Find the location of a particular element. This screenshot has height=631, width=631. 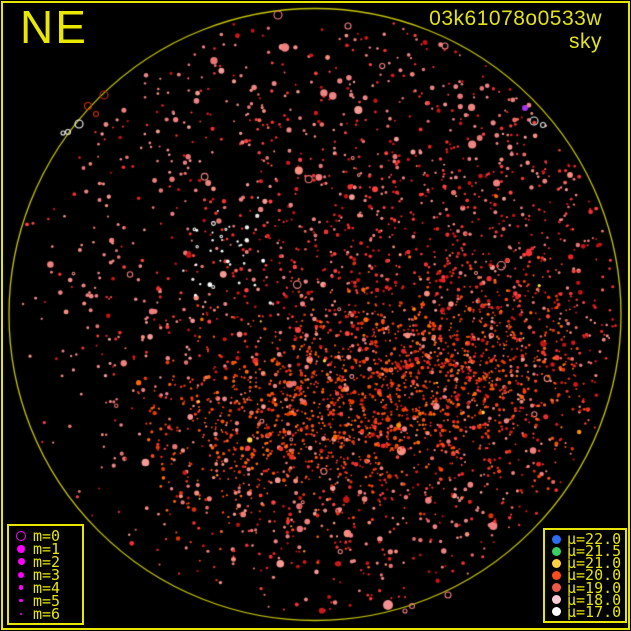

legend-row: μ=22.0 is located at coordinates (585, 539).